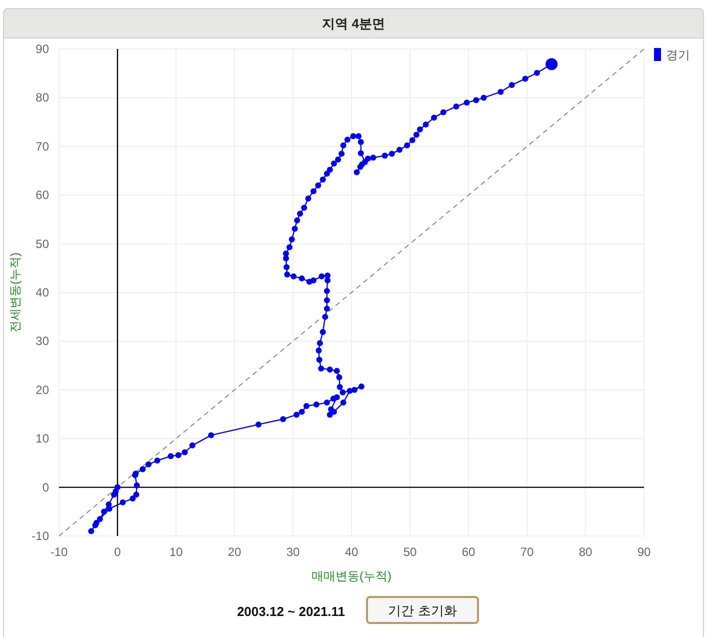 The width and height of the screenshot is (707, 637). I want to click on y-tick-label: 90, so click(43, 49).